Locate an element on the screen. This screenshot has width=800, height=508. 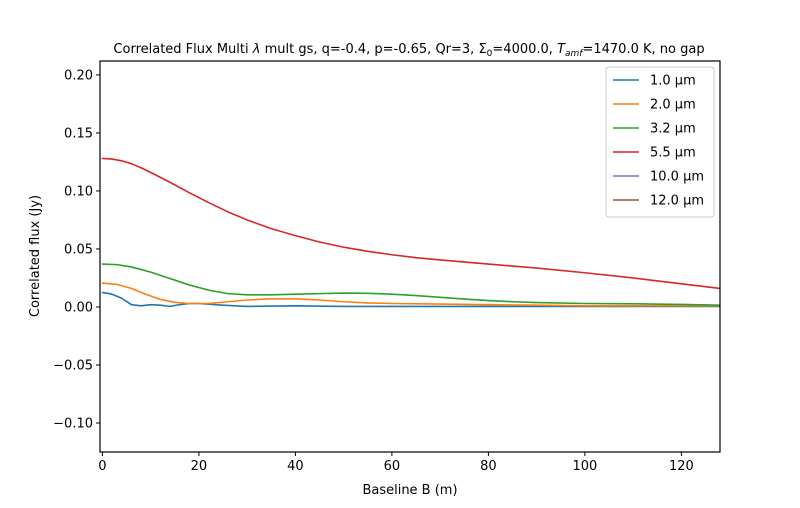
series-line-3-2um is located at coordinates (410, 285).